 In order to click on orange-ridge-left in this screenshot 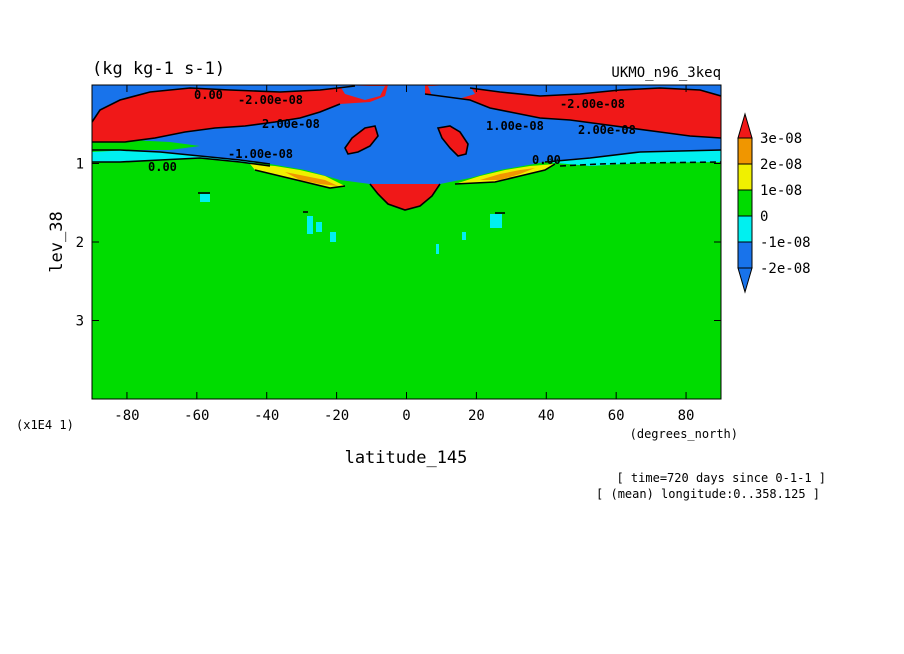, I will do `click(311, 179)`.